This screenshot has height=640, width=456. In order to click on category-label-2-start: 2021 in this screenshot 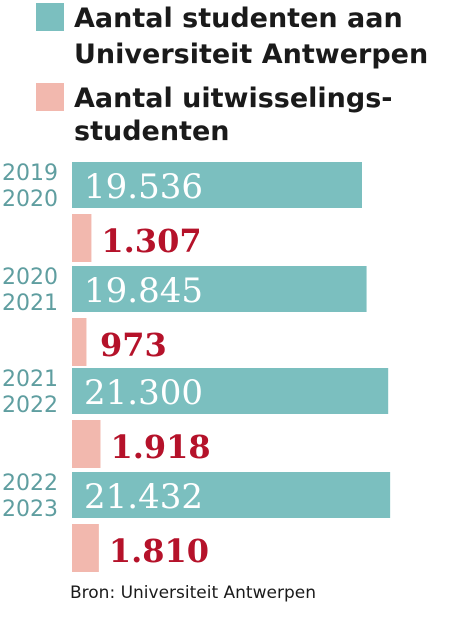, I will do `click(30, 379)`.